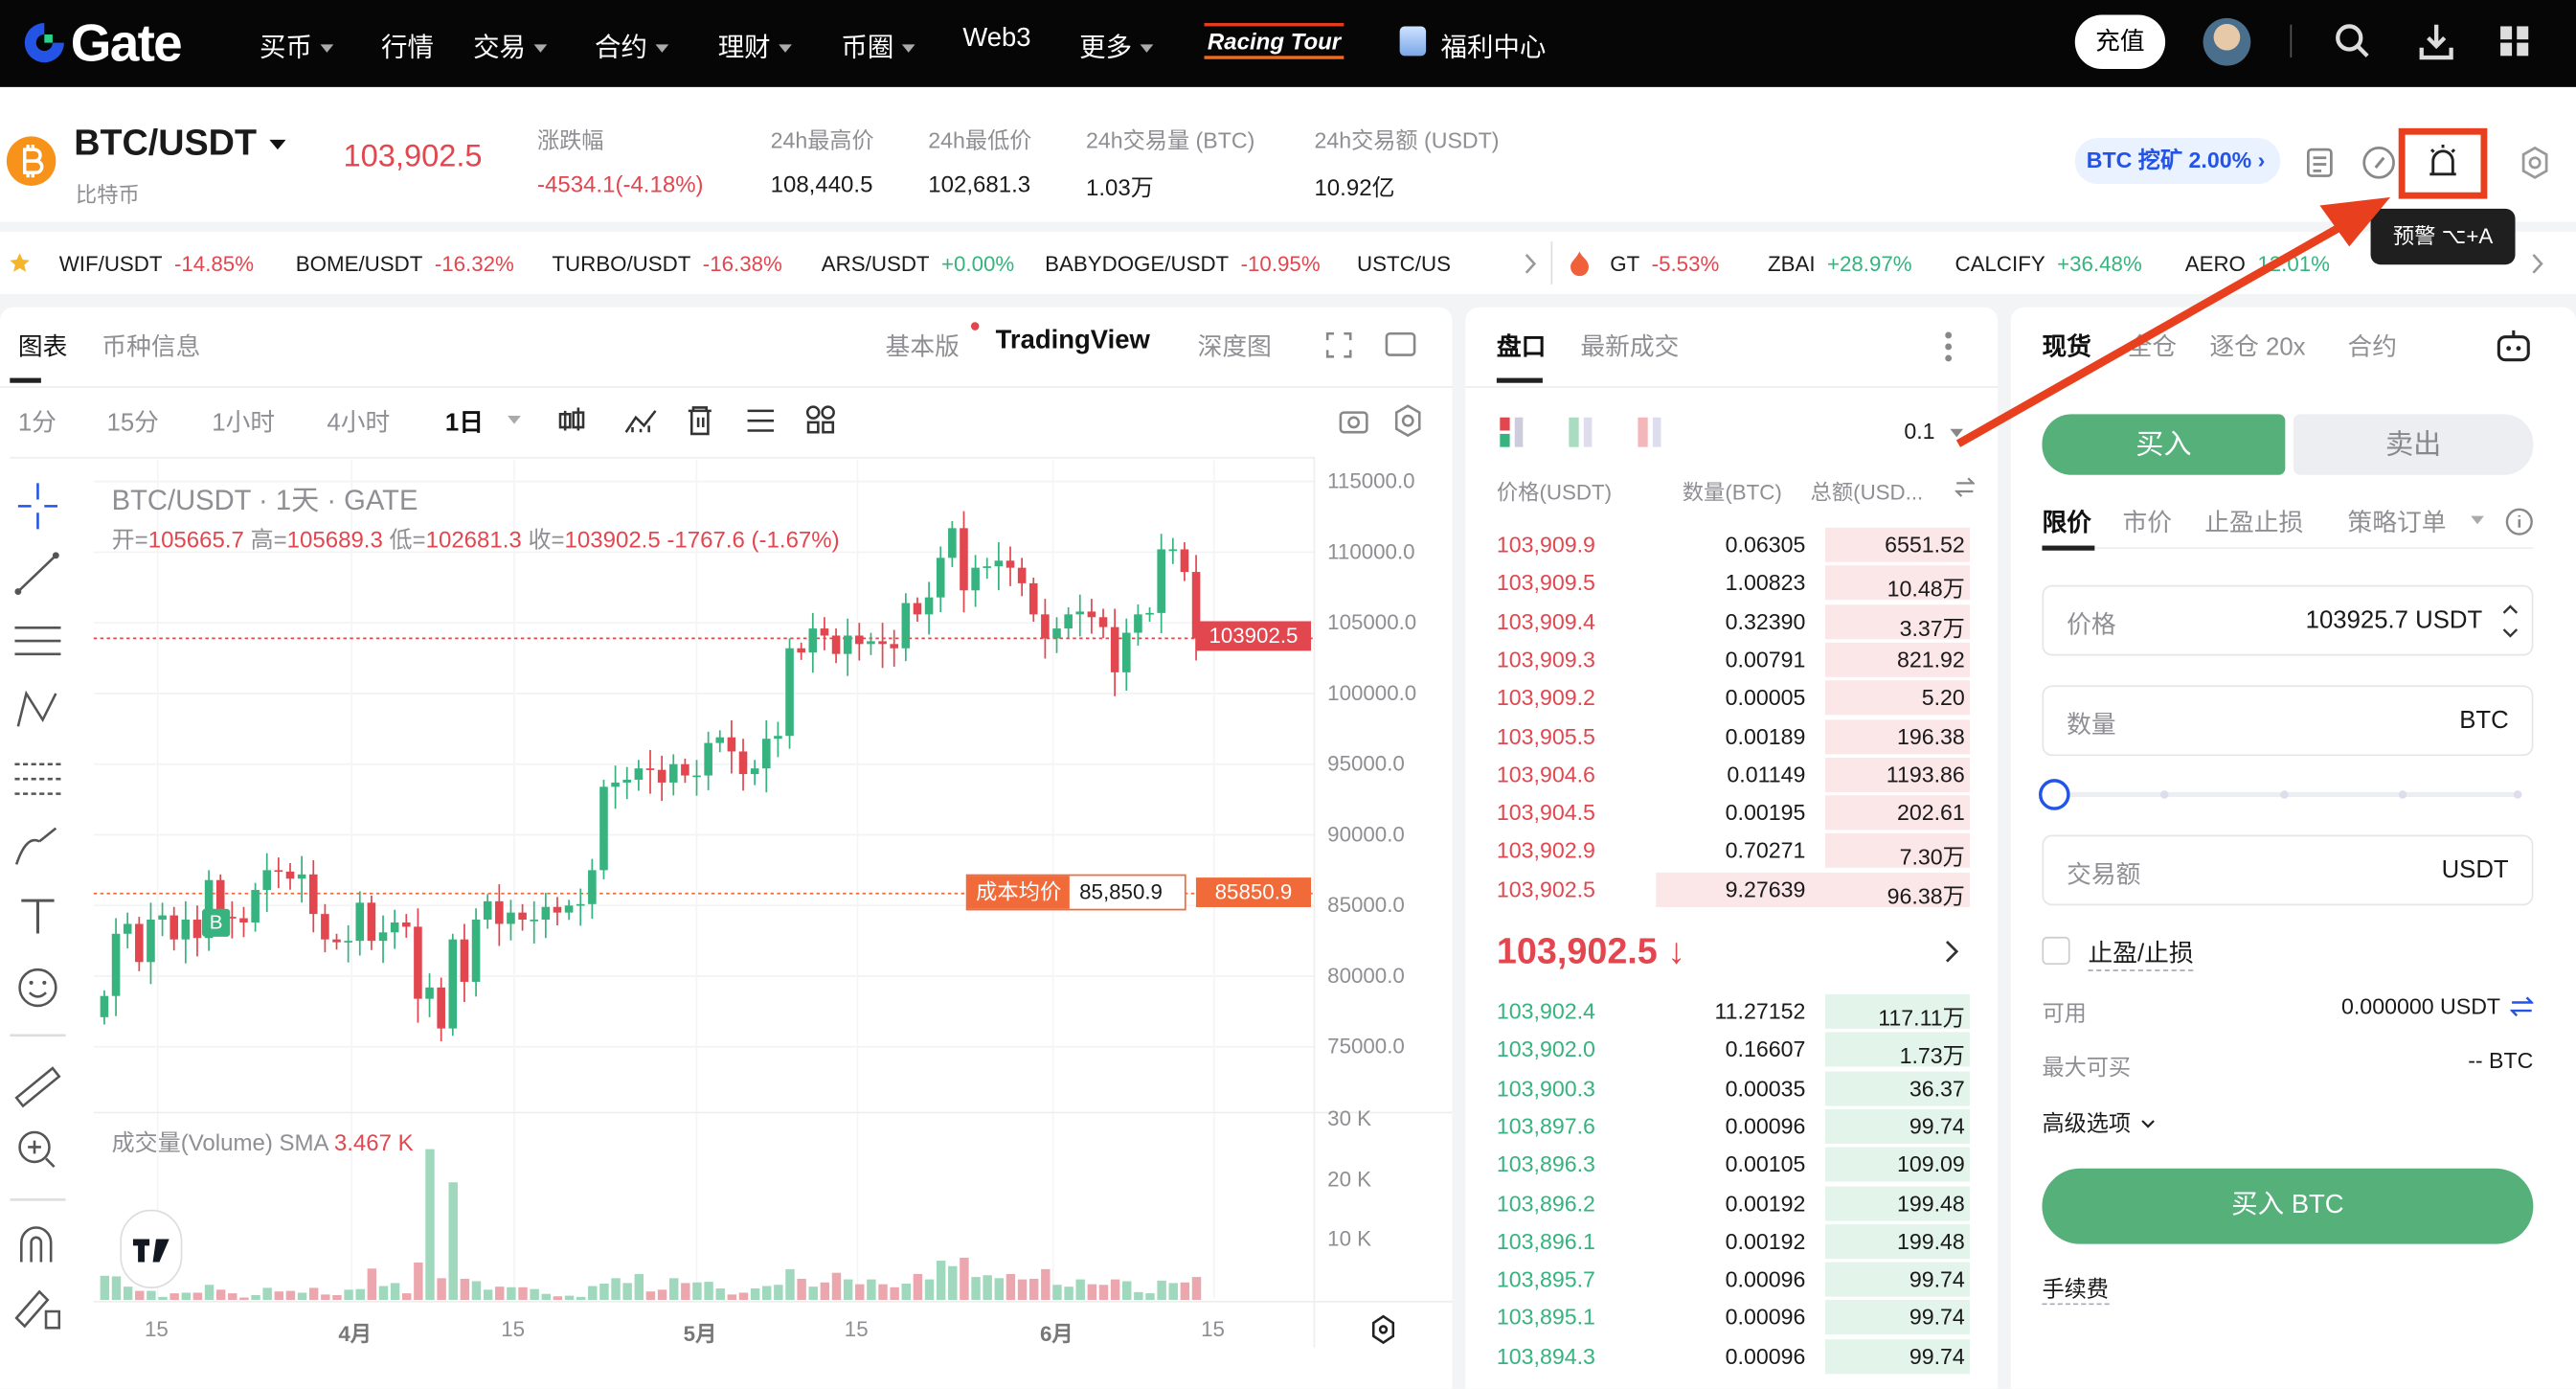  I want to click on notes-icon, so click(2320, 163).